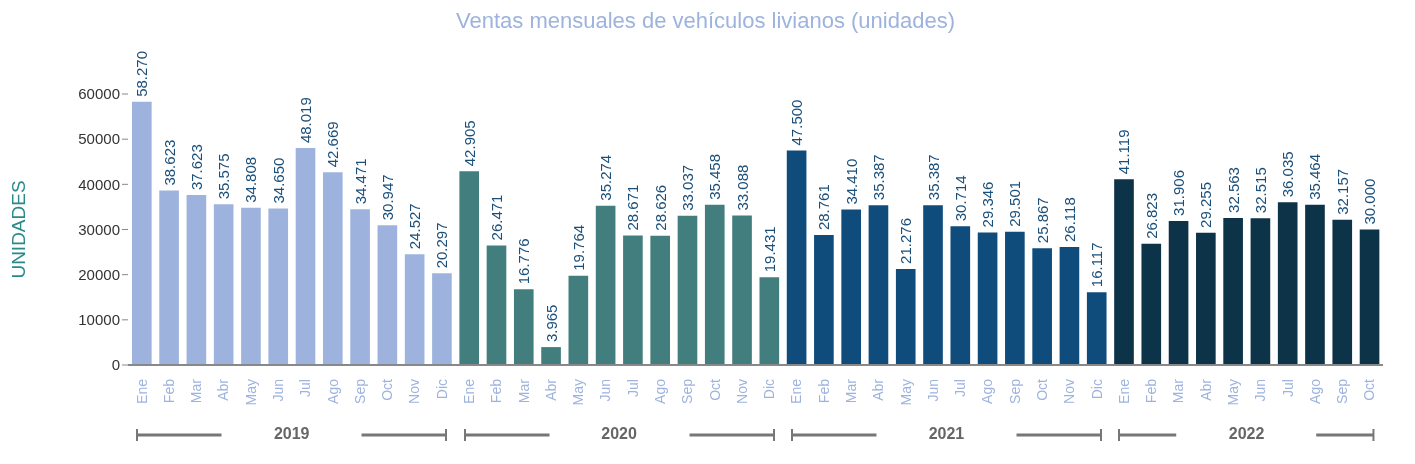 The image size is (1415, 464). I want to click on data-label: 36.035, so click(1288, 174).